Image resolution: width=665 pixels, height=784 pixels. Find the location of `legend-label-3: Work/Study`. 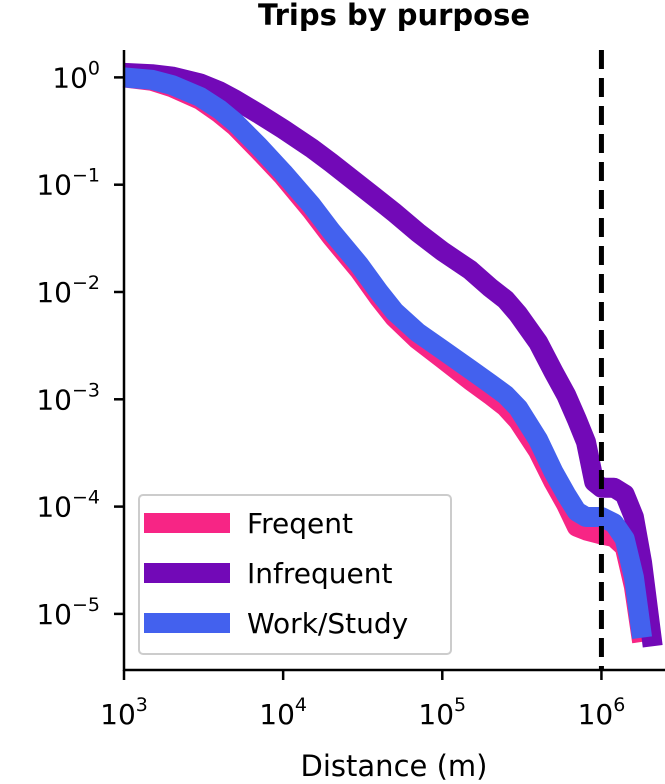

legend-label-3: Work/Study is located at coordinates (327, 623).